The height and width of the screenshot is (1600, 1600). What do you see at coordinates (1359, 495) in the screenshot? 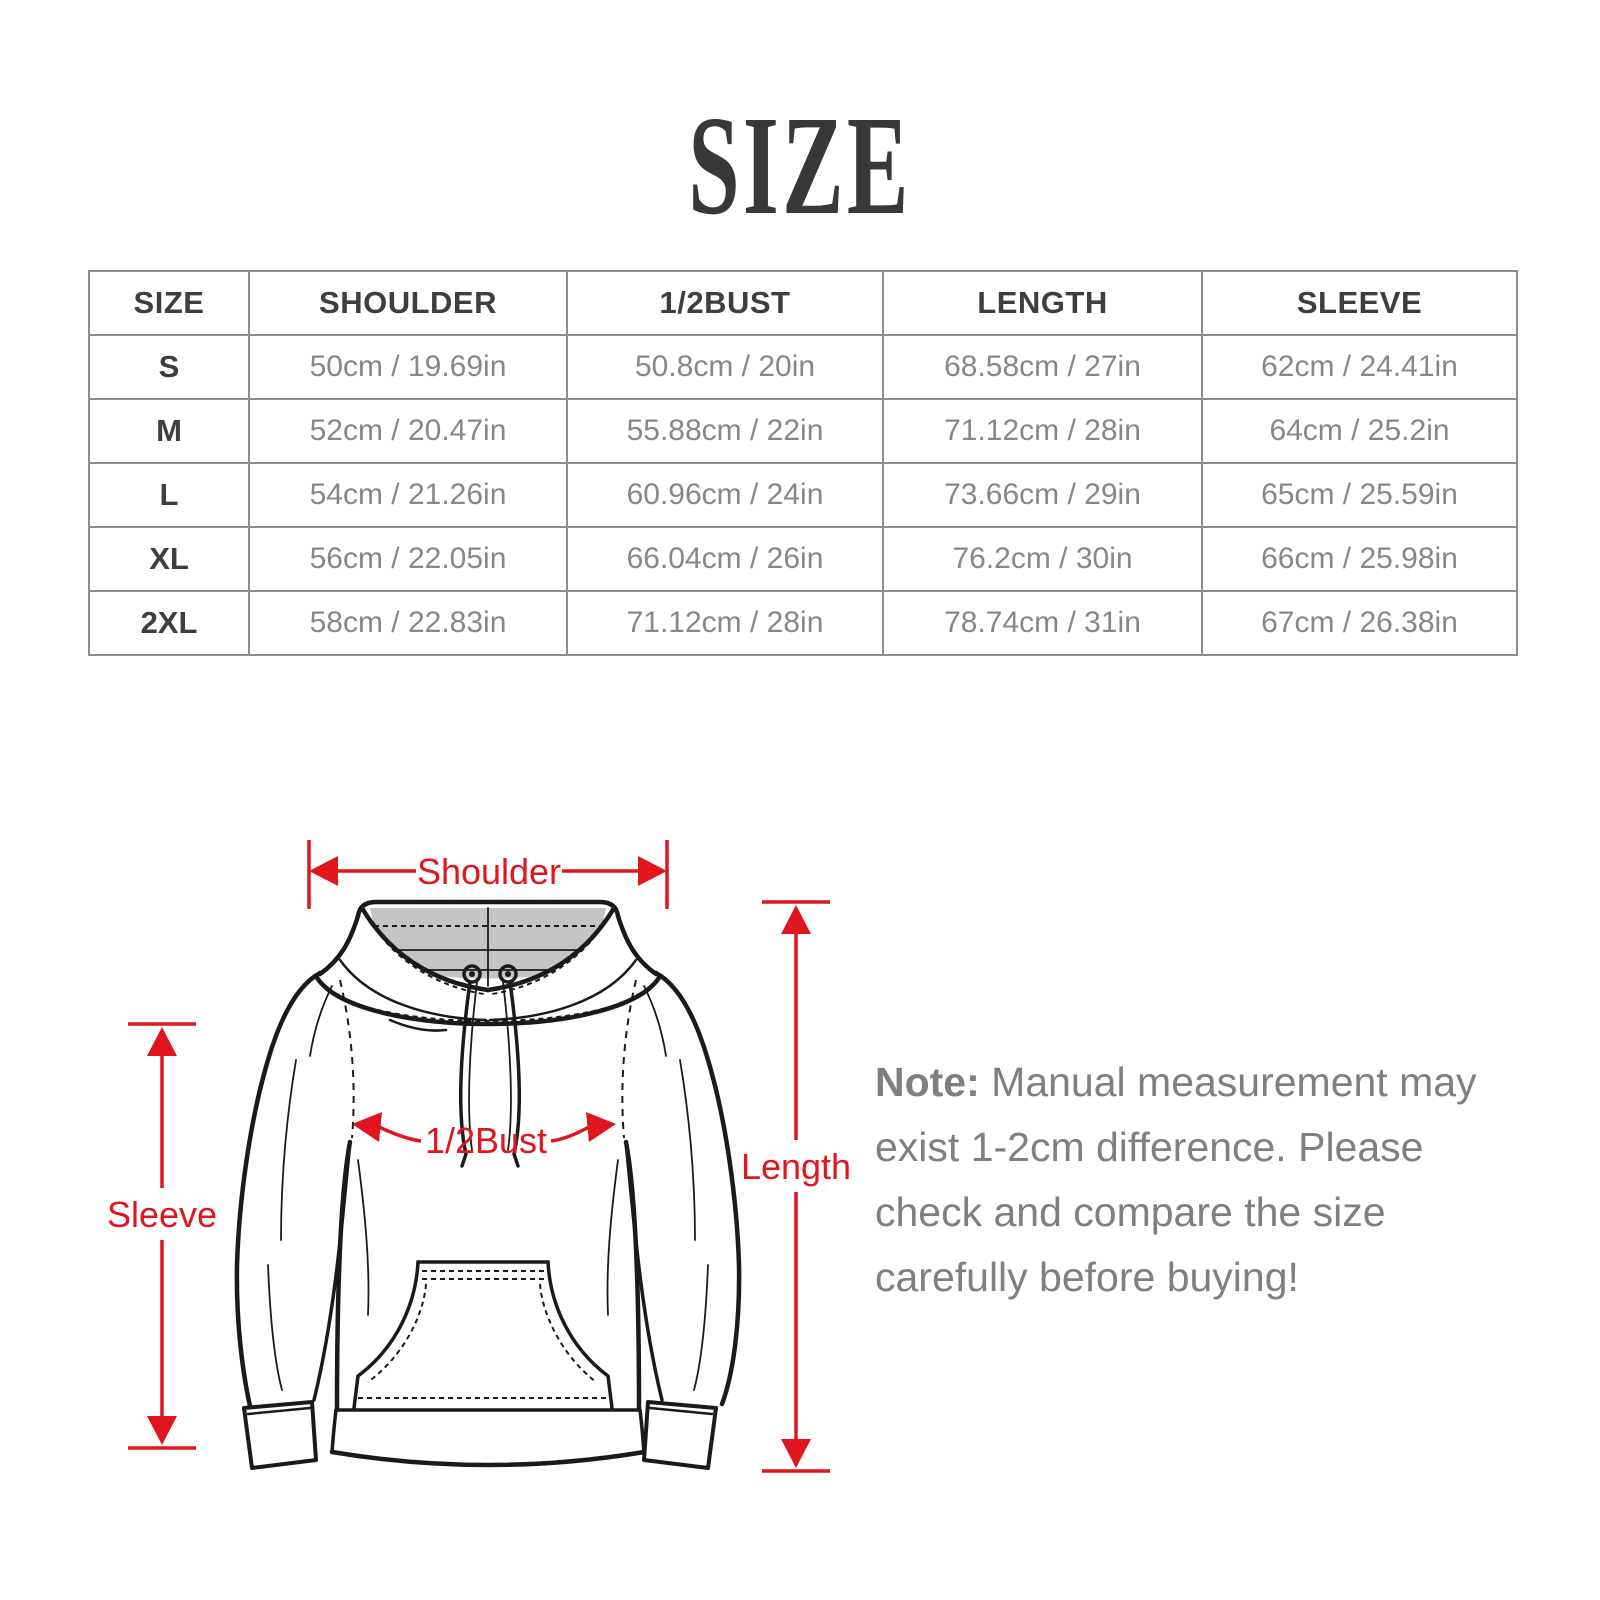
I see `cell-sleeve: 65cm / 25.59in` at bounding box center [1359, 495].